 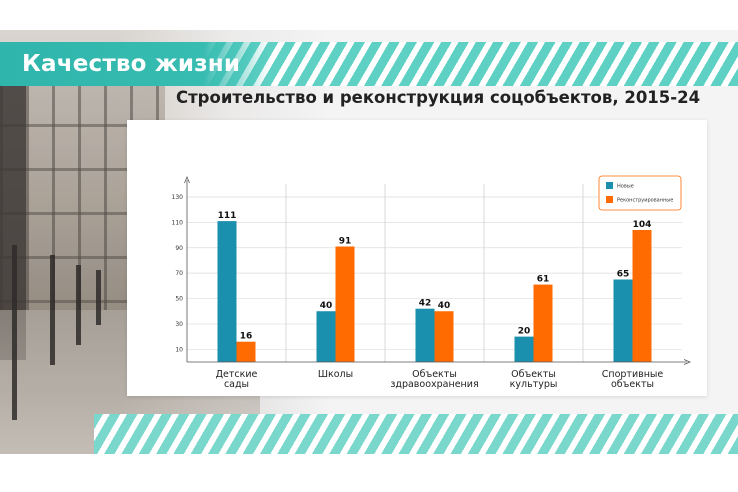 I want to click on data-label: 104, so click(x=642, y=225).